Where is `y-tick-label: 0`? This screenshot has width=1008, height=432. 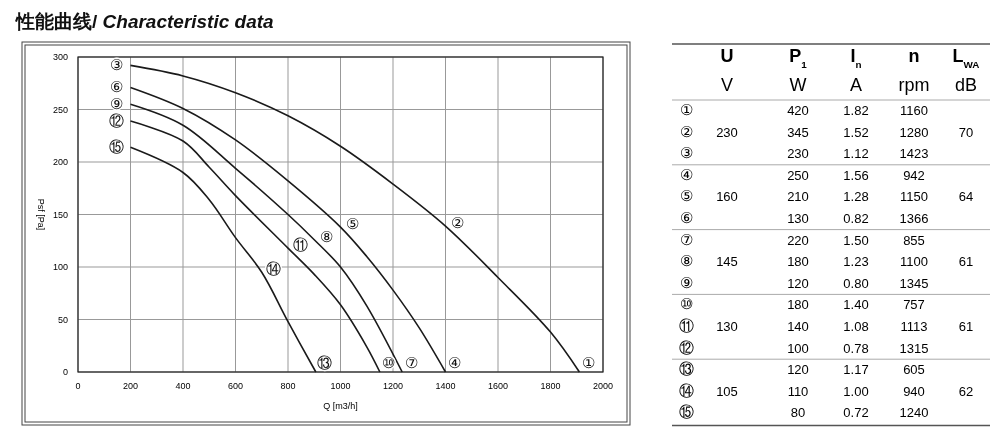 y-tick-label: 0 is located at coordinates (65, 372).